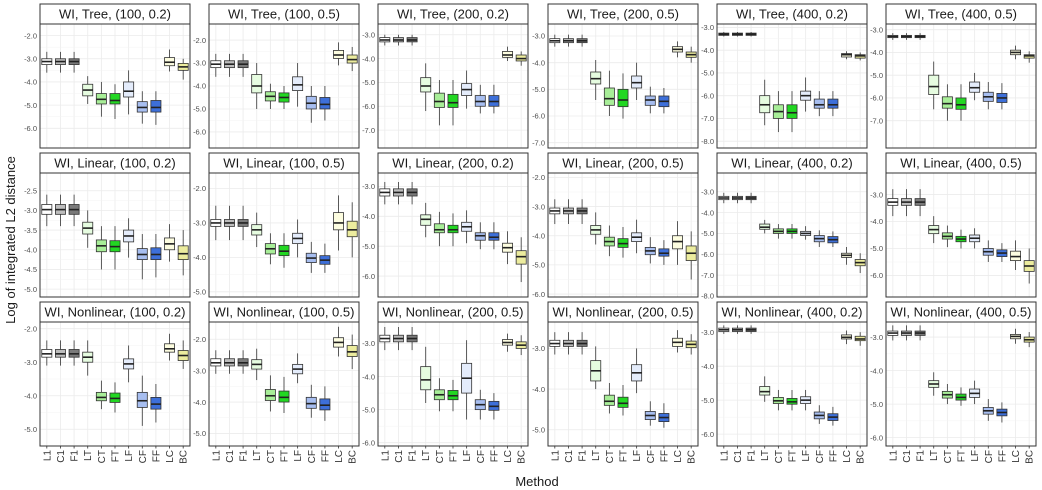 The width and height of the screenshot is (1042, 490). What do you see at coordinates (792, 14) in the screenshot?
I see `panel-title: WI, Tree, (400, 0.2)` at bounding box center [792, 14].